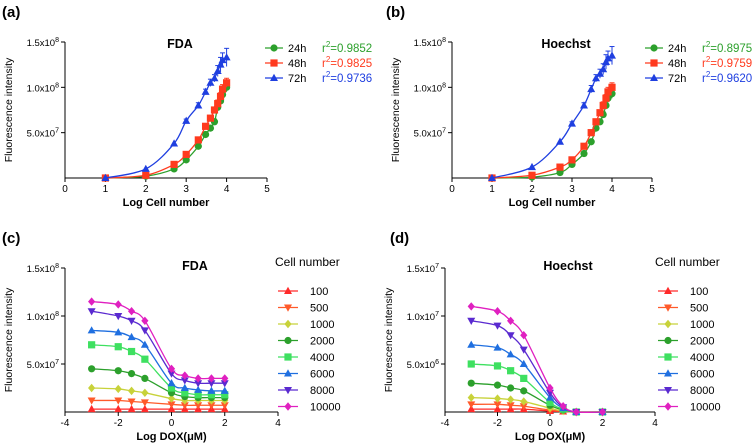  What do you see at coordinates (297, 49) in the screenshot?
I see `legend-label: 24h` at bounding box center [297, 49].